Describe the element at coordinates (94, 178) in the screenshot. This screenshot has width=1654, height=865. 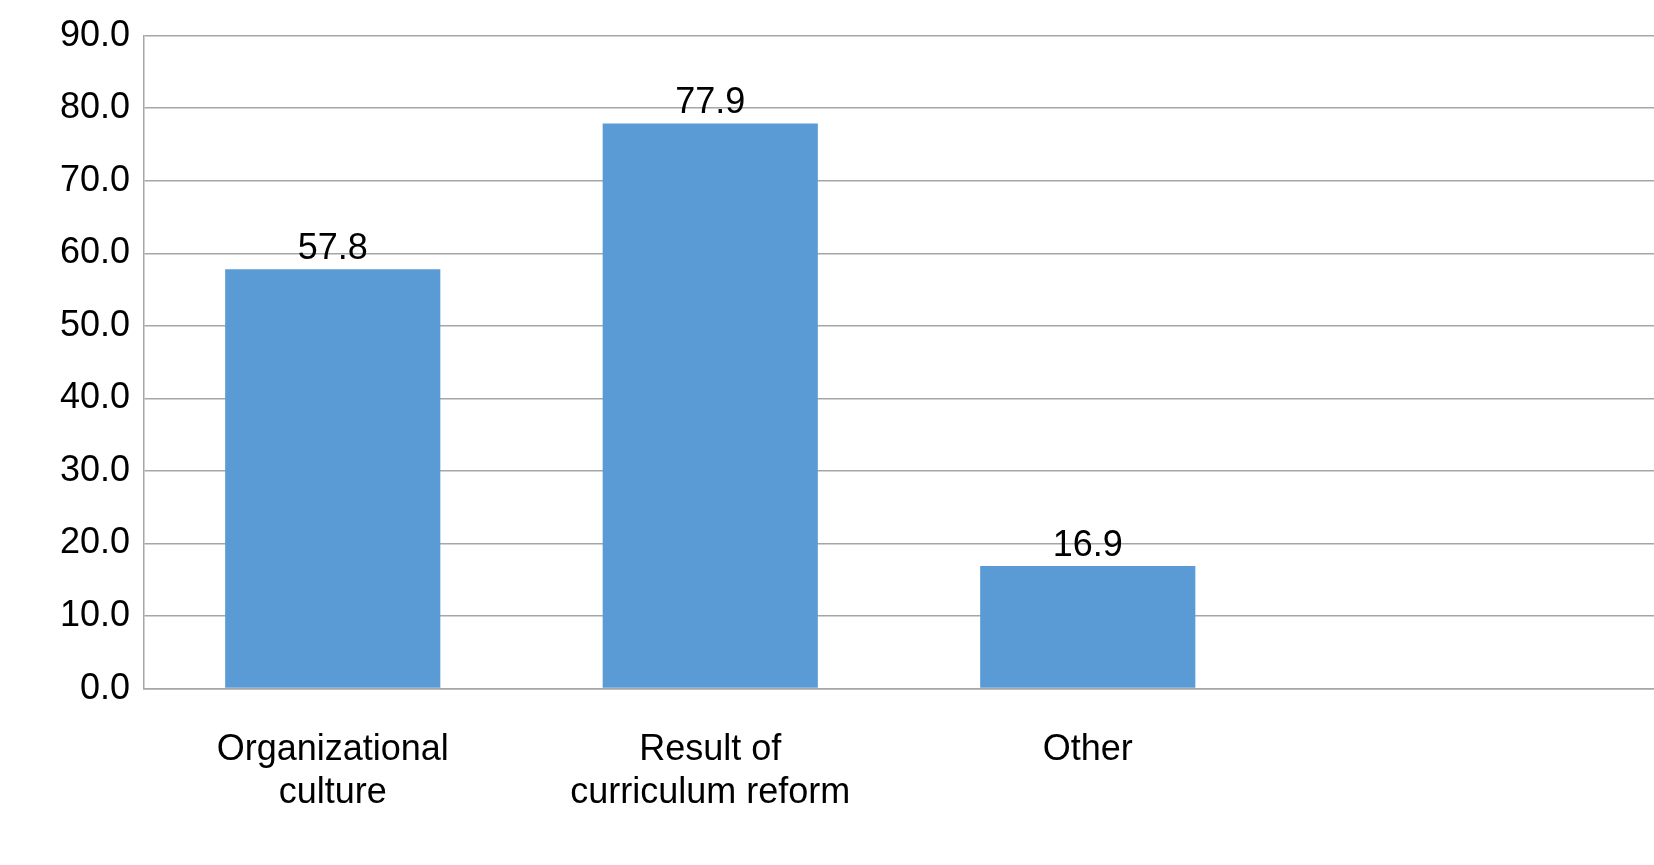
I see `y-tick-label: 70.0` at that location.